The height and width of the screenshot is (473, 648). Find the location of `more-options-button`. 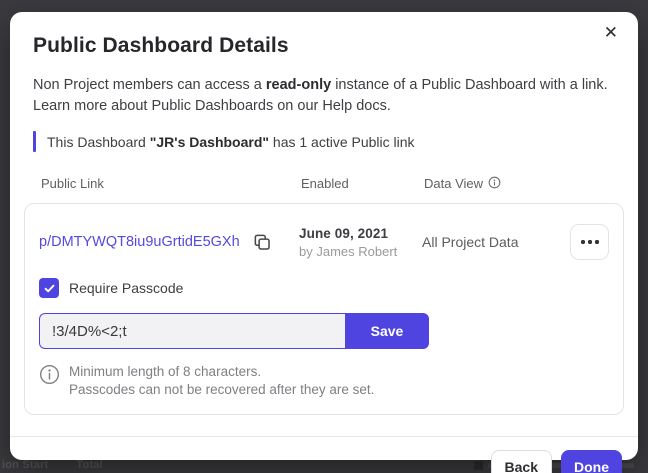

more-options-button is located at coordinates (589, 242).